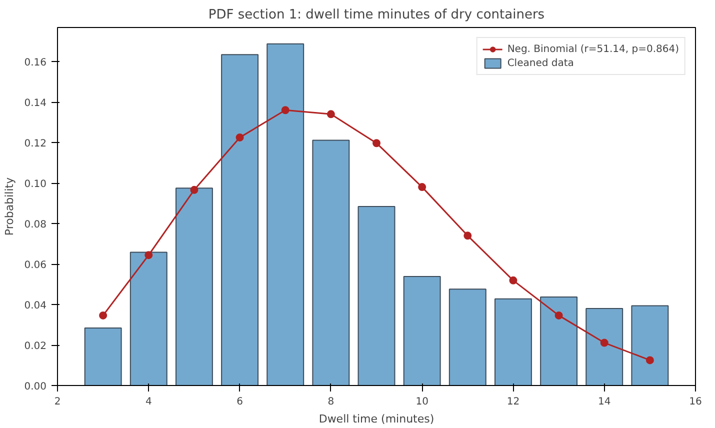 This screenshot has width=715, height=428. Describe the element at coordinates (695, 402) in the screenshot. I see `x-tick-label: 16` at that location.